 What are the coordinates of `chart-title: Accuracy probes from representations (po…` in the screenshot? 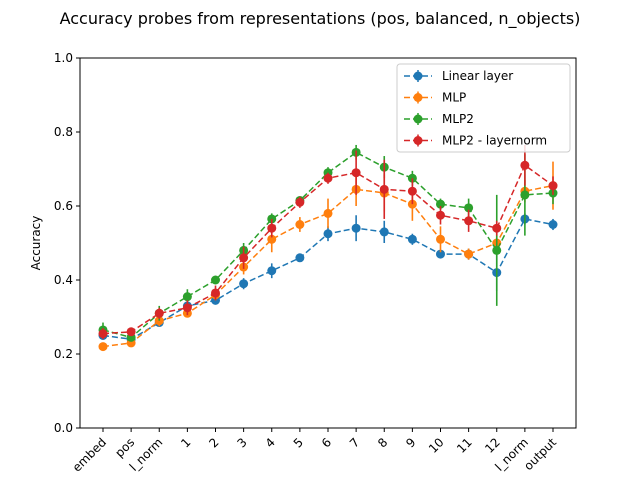 It's located at (320, 19).